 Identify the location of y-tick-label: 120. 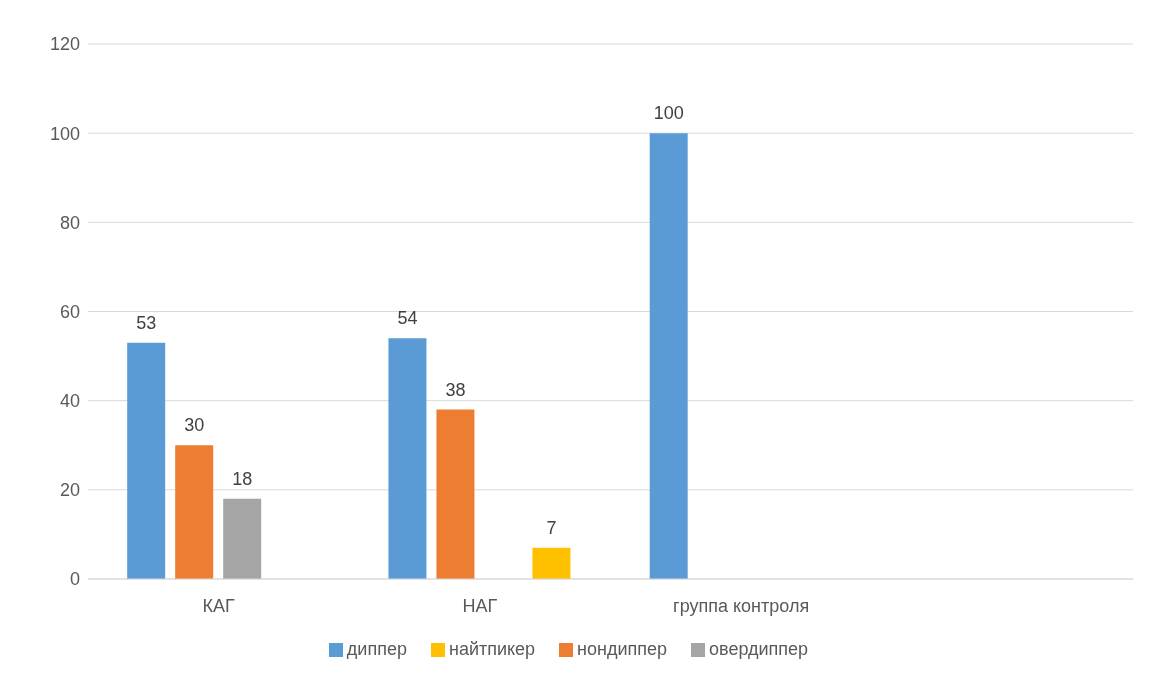
(64, 44).